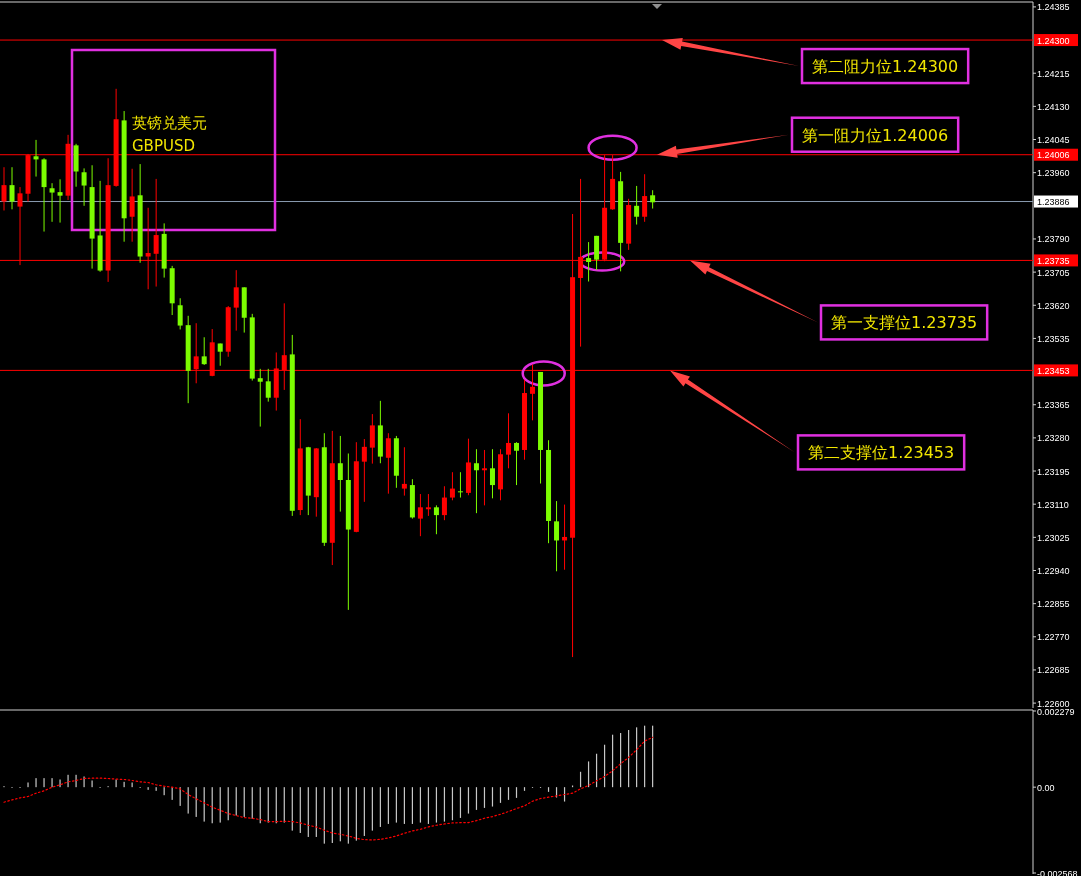  I want to click on y-tick-label: 1.24215, so click(1053, 73).